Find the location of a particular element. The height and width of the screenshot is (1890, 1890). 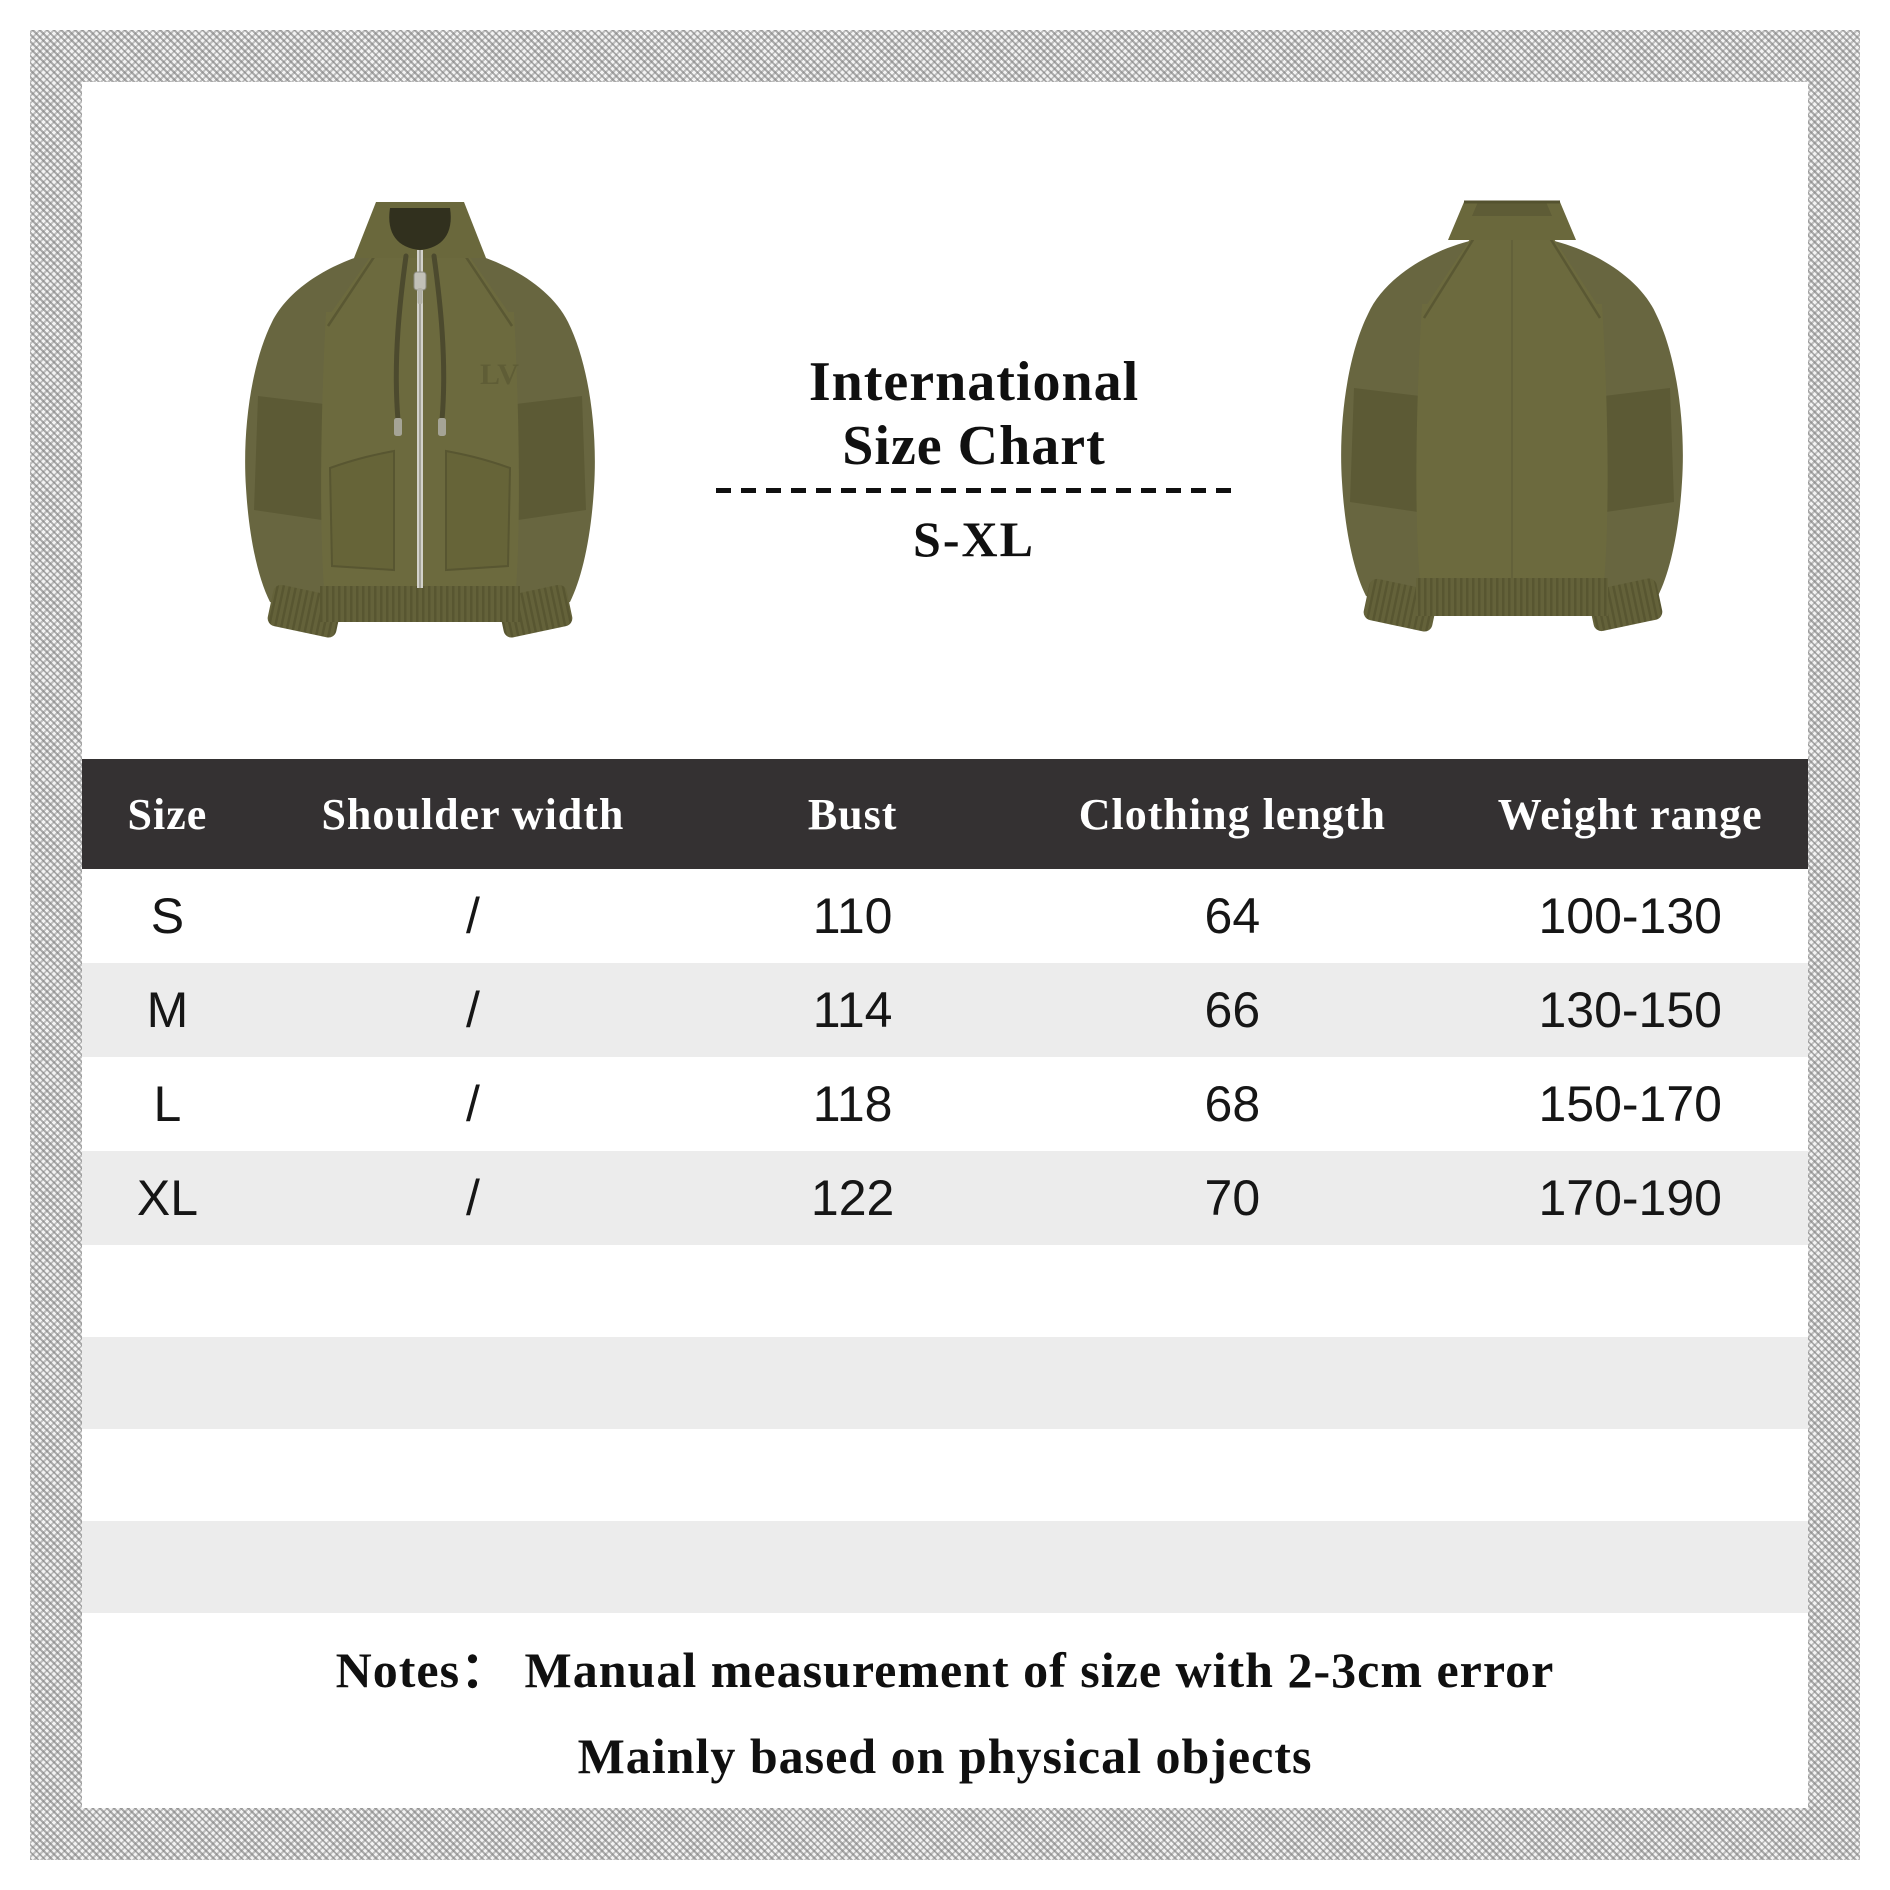

jacket-front-image: LV is located at coordinates (420, 420).